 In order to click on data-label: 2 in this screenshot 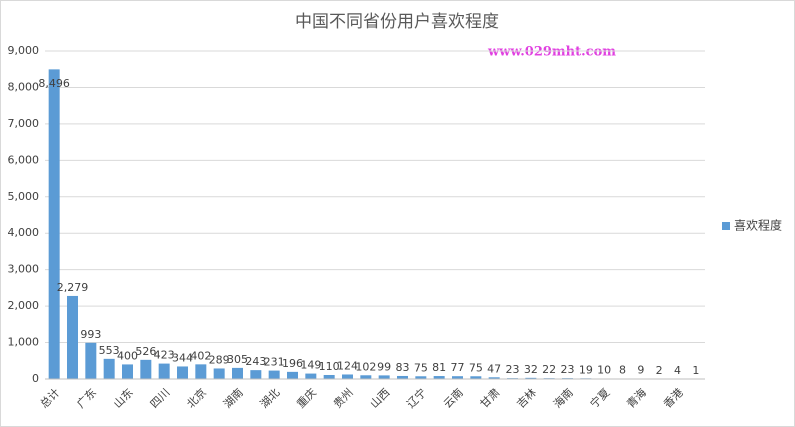, I will do `click(659, 370)`.